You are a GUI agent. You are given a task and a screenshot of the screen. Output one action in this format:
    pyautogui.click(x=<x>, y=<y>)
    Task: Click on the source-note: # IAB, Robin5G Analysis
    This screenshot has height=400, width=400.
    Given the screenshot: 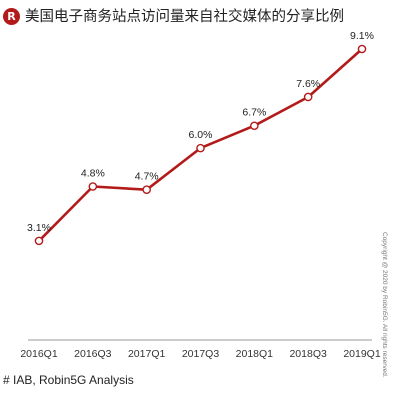 What is the action you would take?
    pyautogui.click(x=68, y=380)
    